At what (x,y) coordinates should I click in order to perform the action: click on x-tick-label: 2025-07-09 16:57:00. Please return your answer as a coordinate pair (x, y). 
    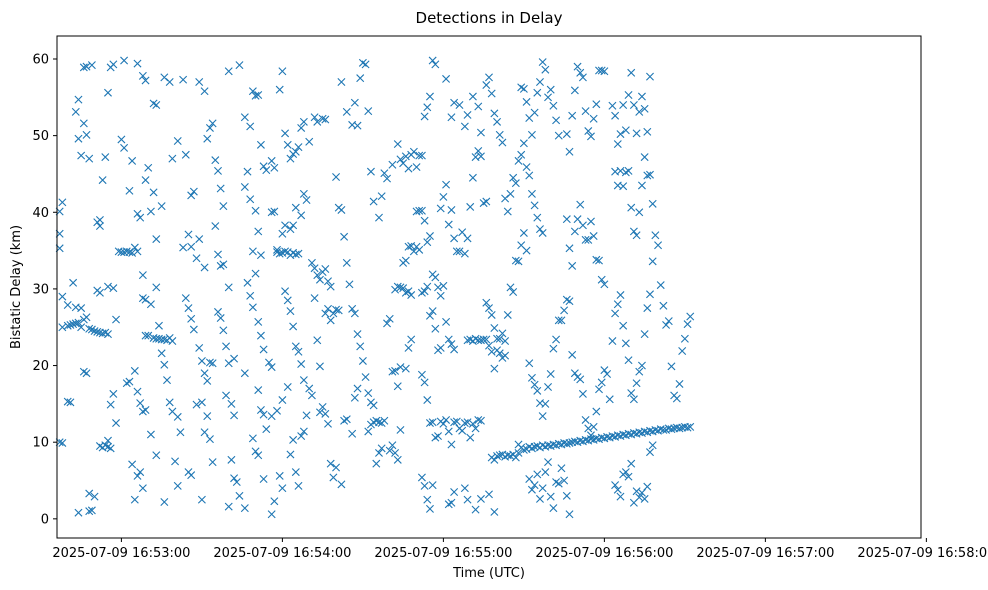
    Looking at the image, I should click on (765, 553).